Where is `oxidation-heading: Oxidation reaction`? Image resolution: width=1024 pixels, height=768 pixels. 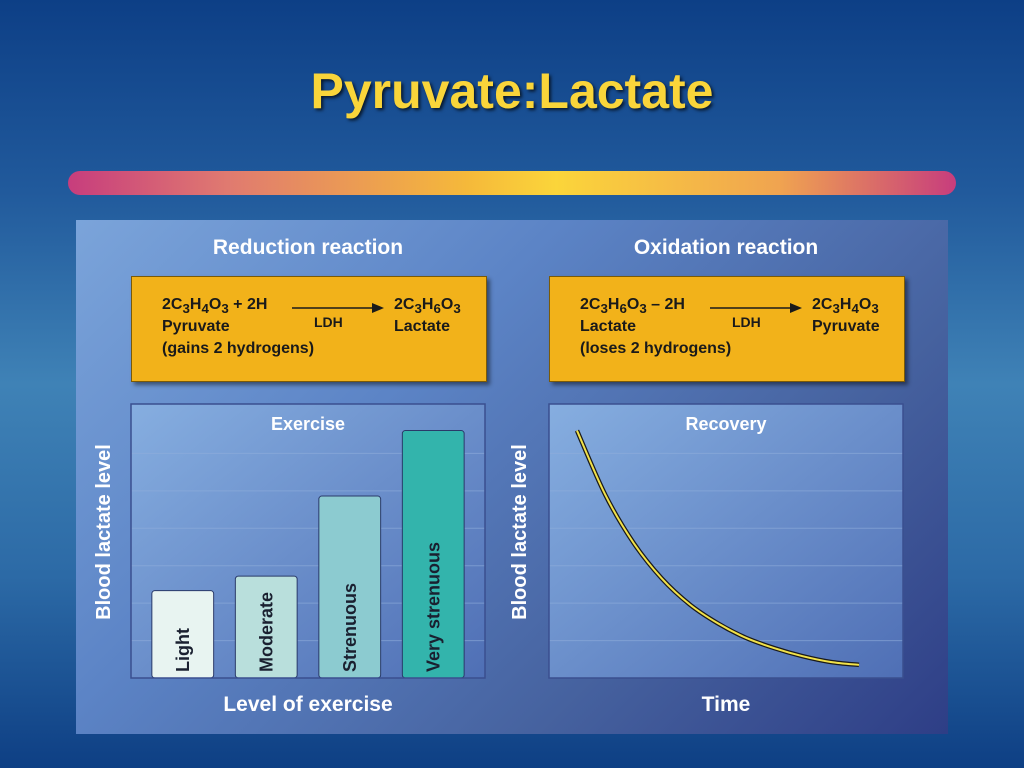 oxidation-heading: Oxidation reaction is located at coordinates (726, 247).